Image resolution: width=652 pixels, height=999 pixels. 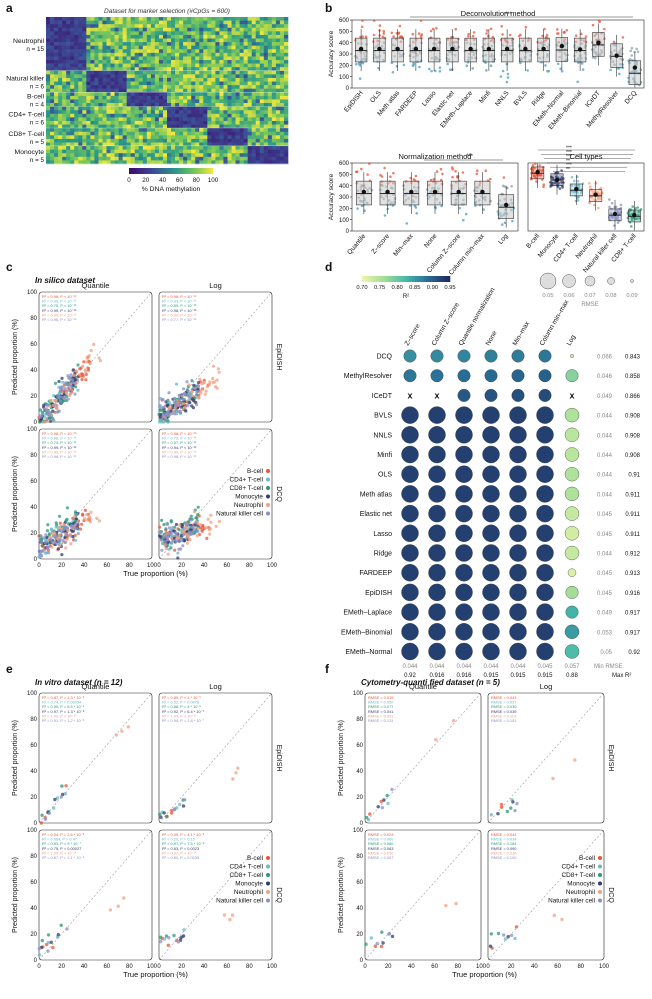 What do you see at coordinates (435, 192) in the screenshot?
I see `mean-marker` at bounding box center [435, 192].